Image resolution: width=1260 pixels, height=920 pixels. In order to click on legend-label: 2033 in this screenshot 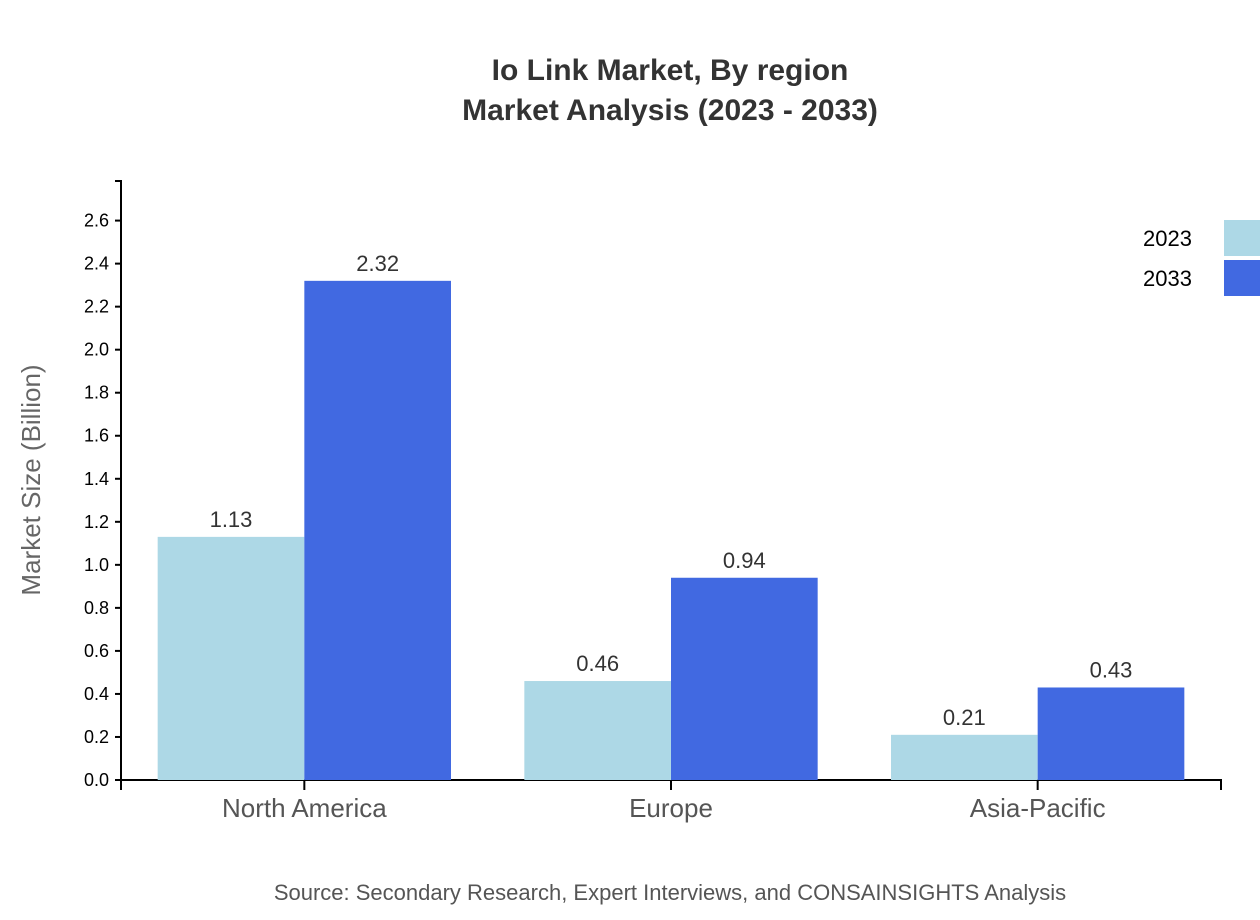, I will do `click(1167, 278)`.